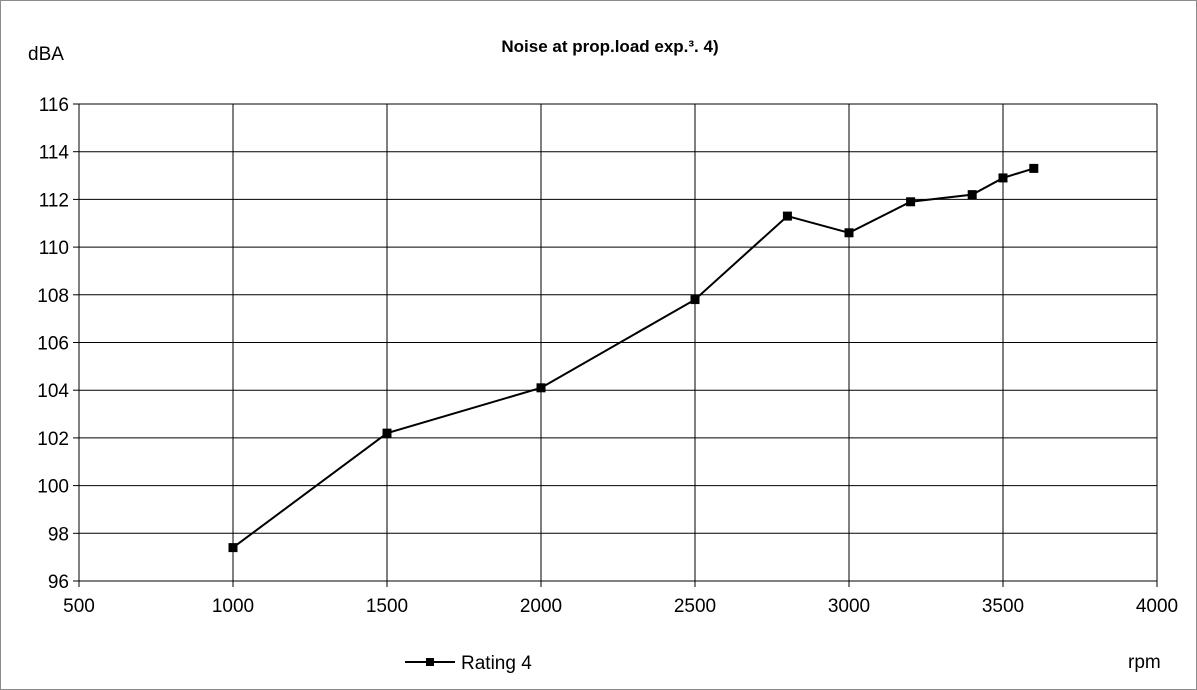 The image size is (1197, 690). Describe the element at coordinates (46, 54) in the screenshot. I see `y-axis-label: dBA` at that location.